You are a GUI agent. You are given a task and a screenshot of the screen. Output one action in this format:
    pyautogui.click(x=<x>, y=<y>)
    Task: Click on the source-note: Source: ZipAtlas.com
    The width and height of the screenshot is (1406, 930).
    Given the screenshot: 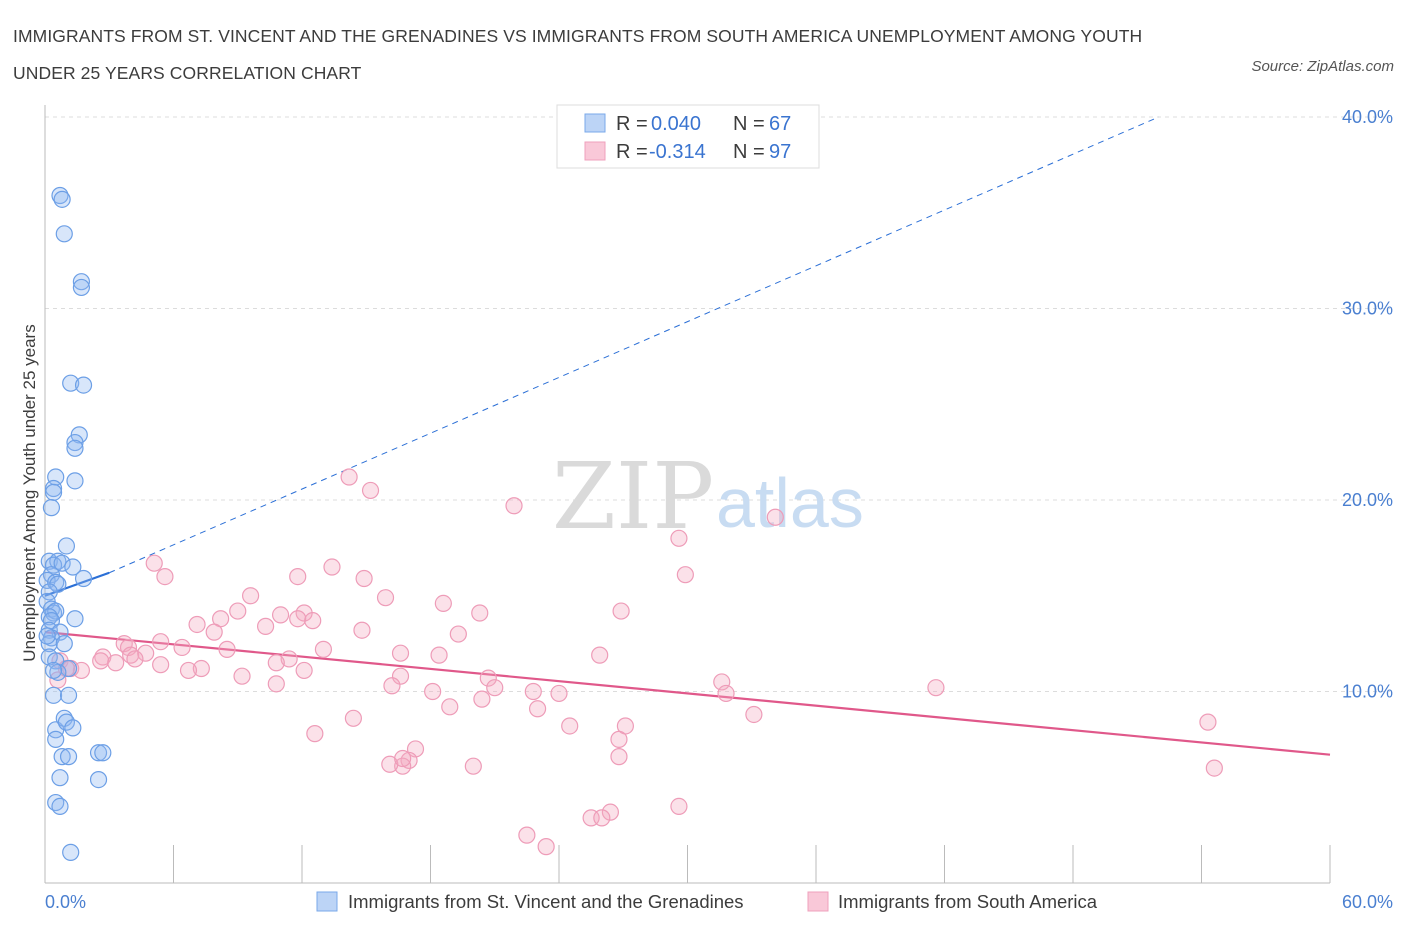 What is the action you would take?
    pyautogui.click(x=1322, y=66)
    